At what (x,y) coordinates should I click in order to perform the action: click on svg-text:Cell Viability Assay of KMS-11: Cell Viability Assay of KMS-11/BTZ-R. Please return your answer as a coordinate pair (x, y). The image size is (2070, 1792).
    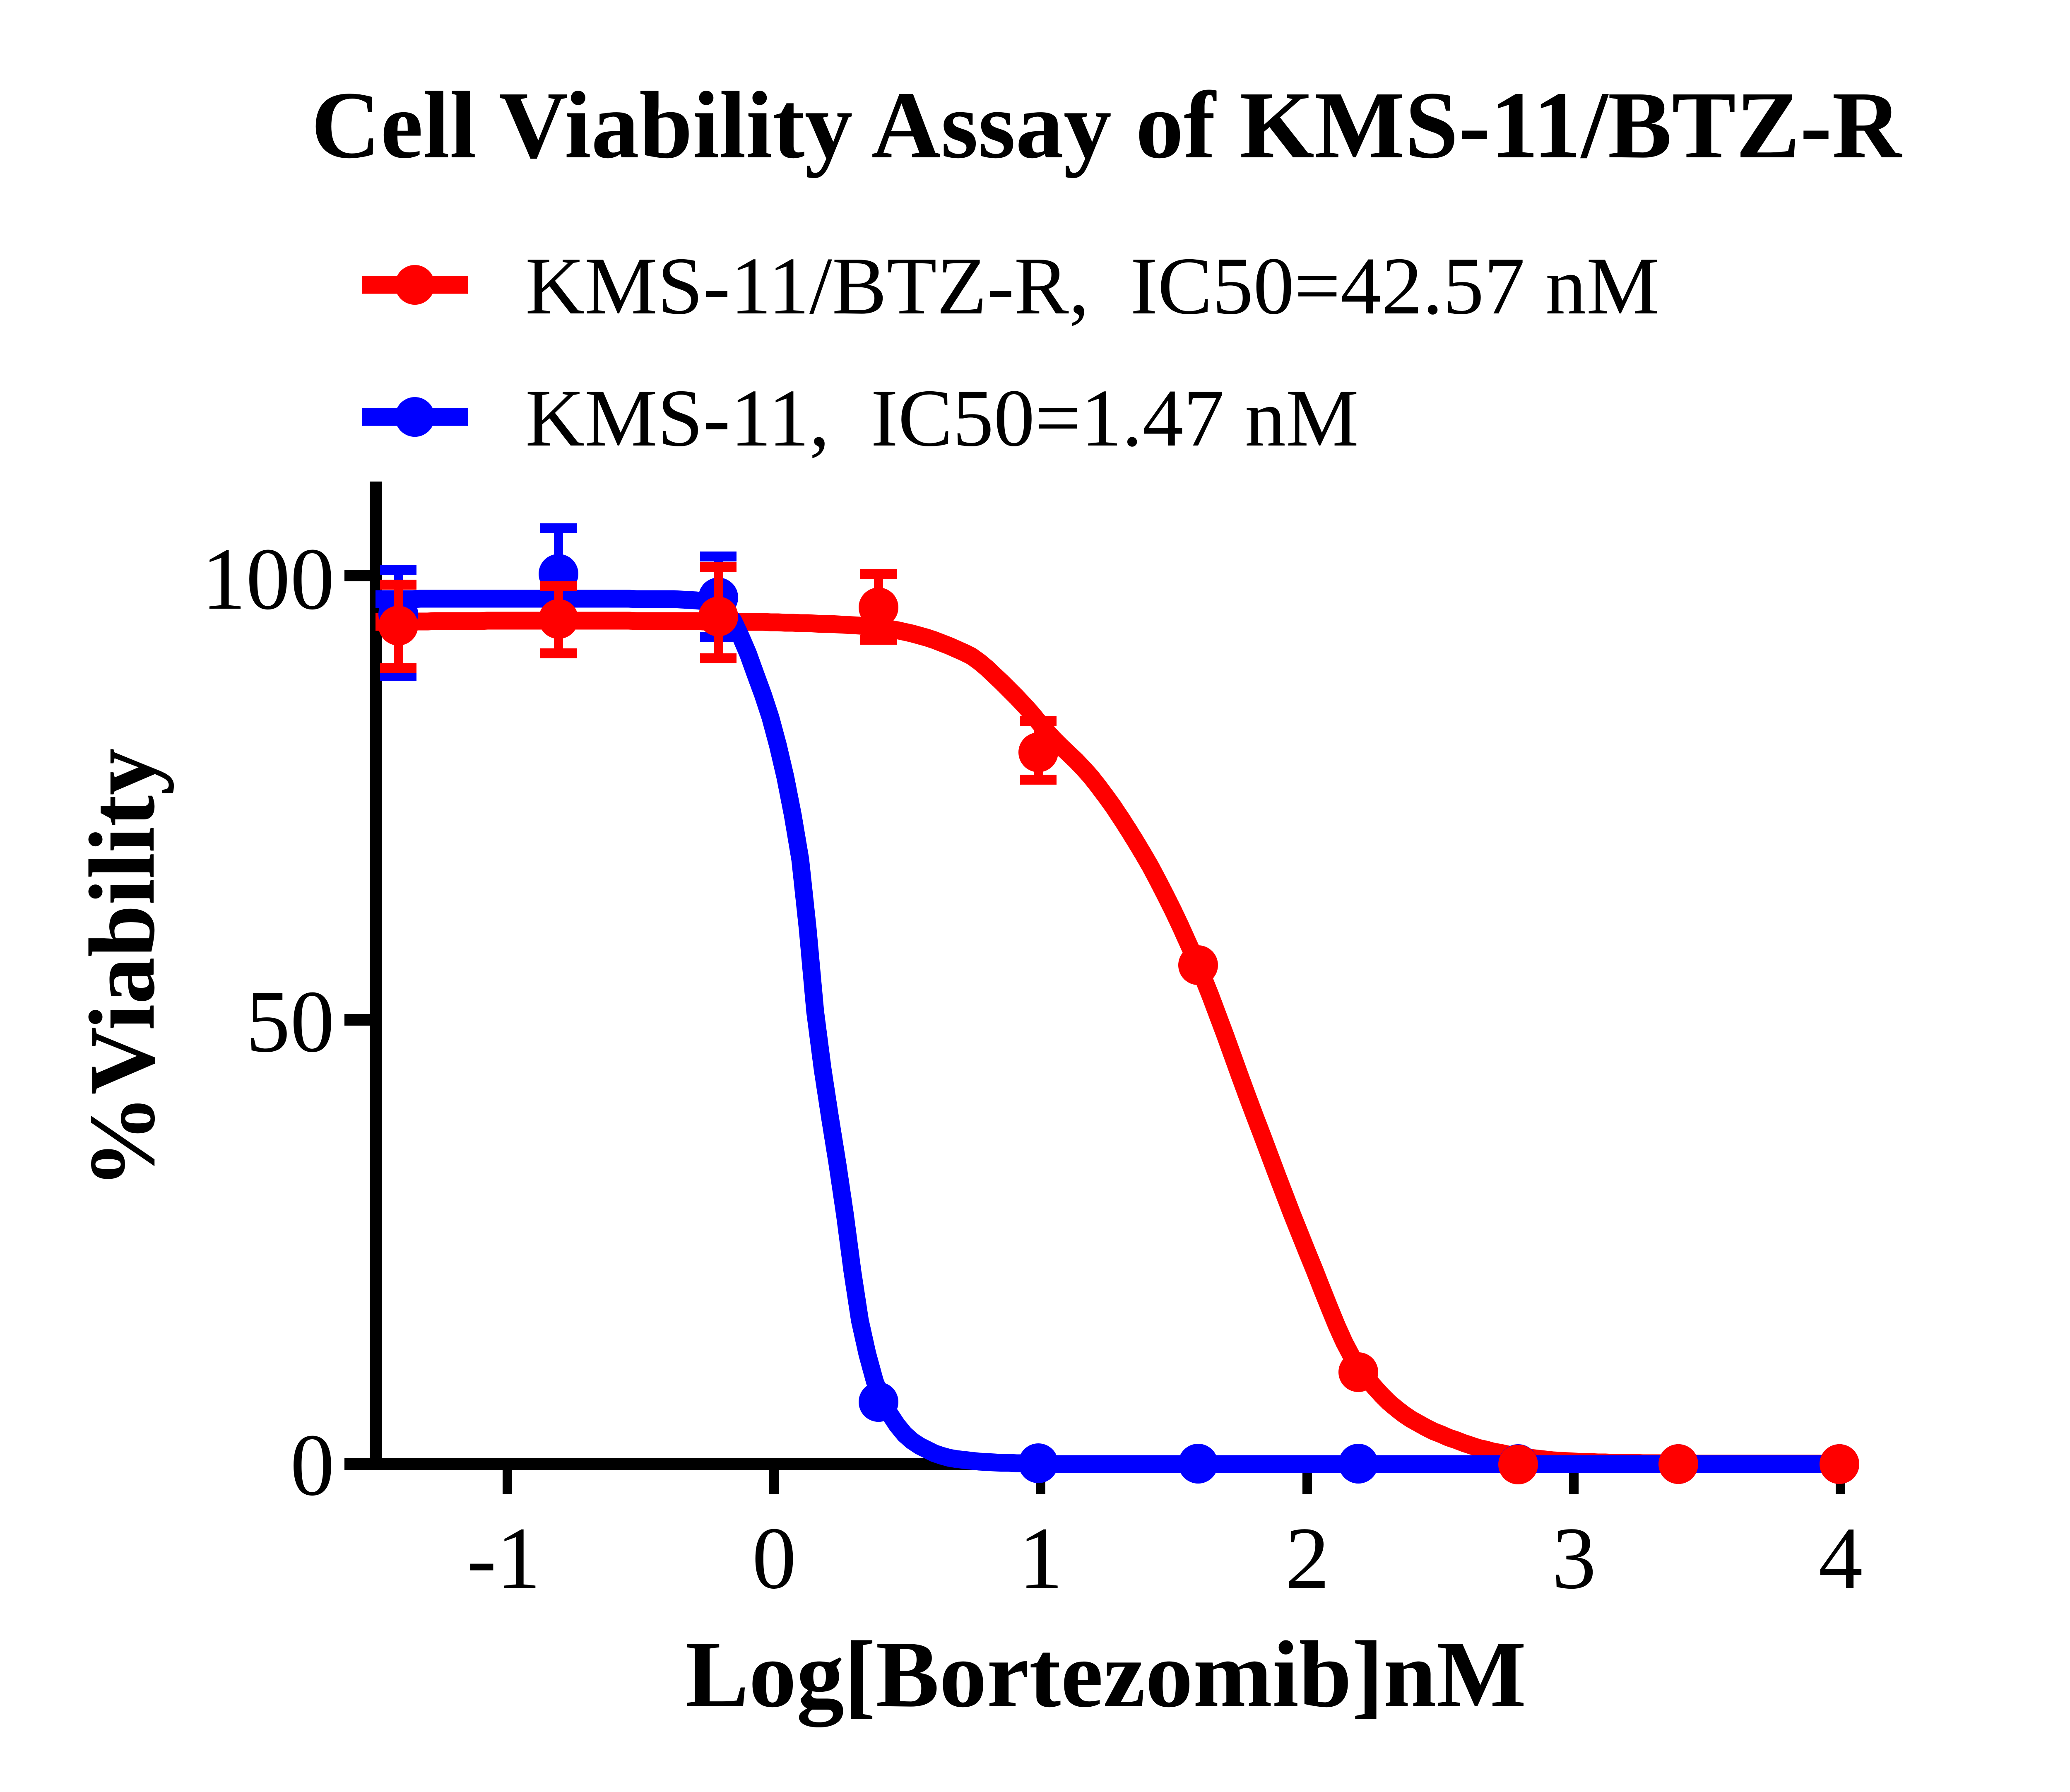
    Looking at the image, I should click on (1106, 125).